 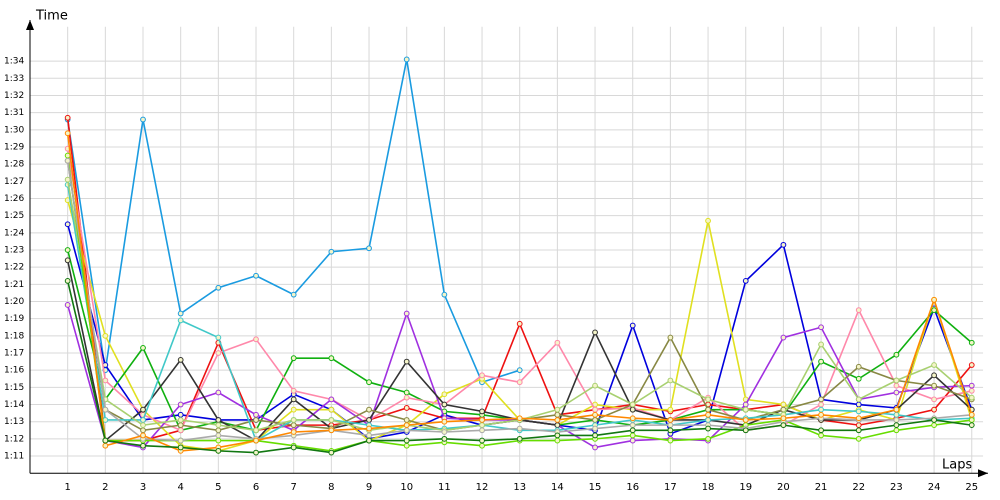 I want to click on y-tick-label: 1:17, so click(x=14, y=354).